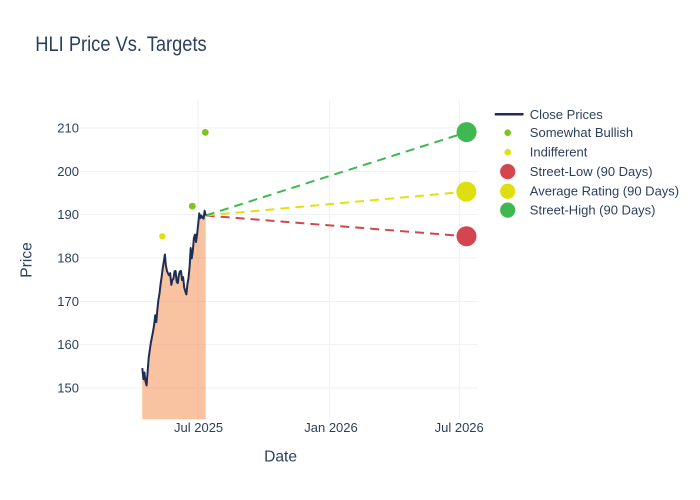 The image size is (700, 500). Describe the element at coordinates (280, 457) in the screenshot. I see `svg-text: Date` at that location.